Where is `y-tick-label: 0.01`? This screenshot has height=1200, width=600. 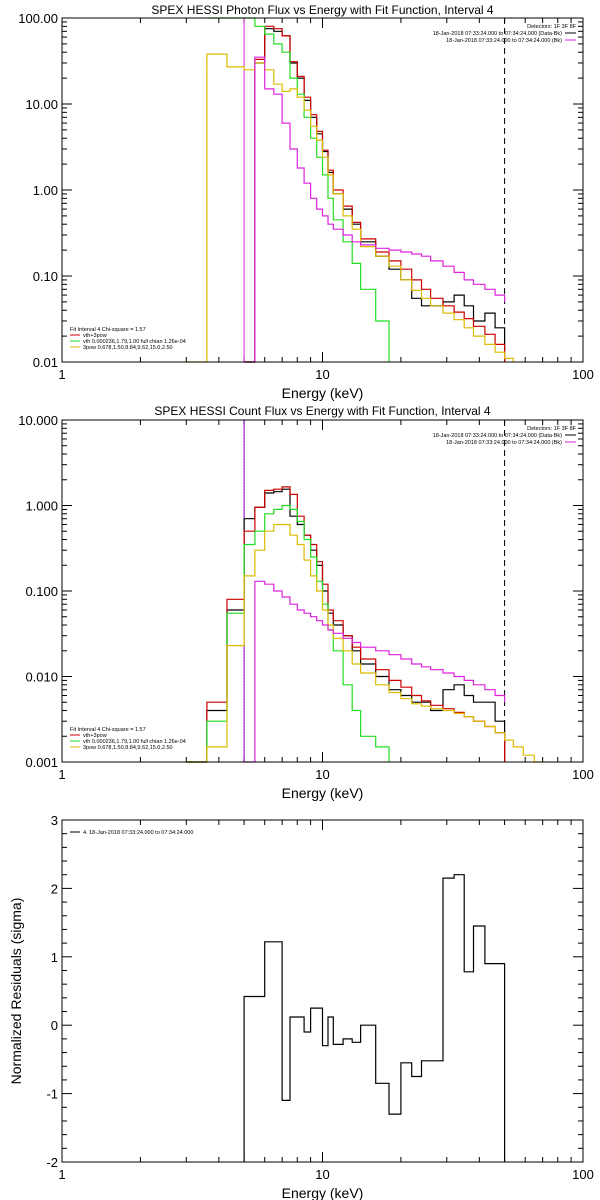
y-tick-label: 0.01 is located at coordinates (45, 362).